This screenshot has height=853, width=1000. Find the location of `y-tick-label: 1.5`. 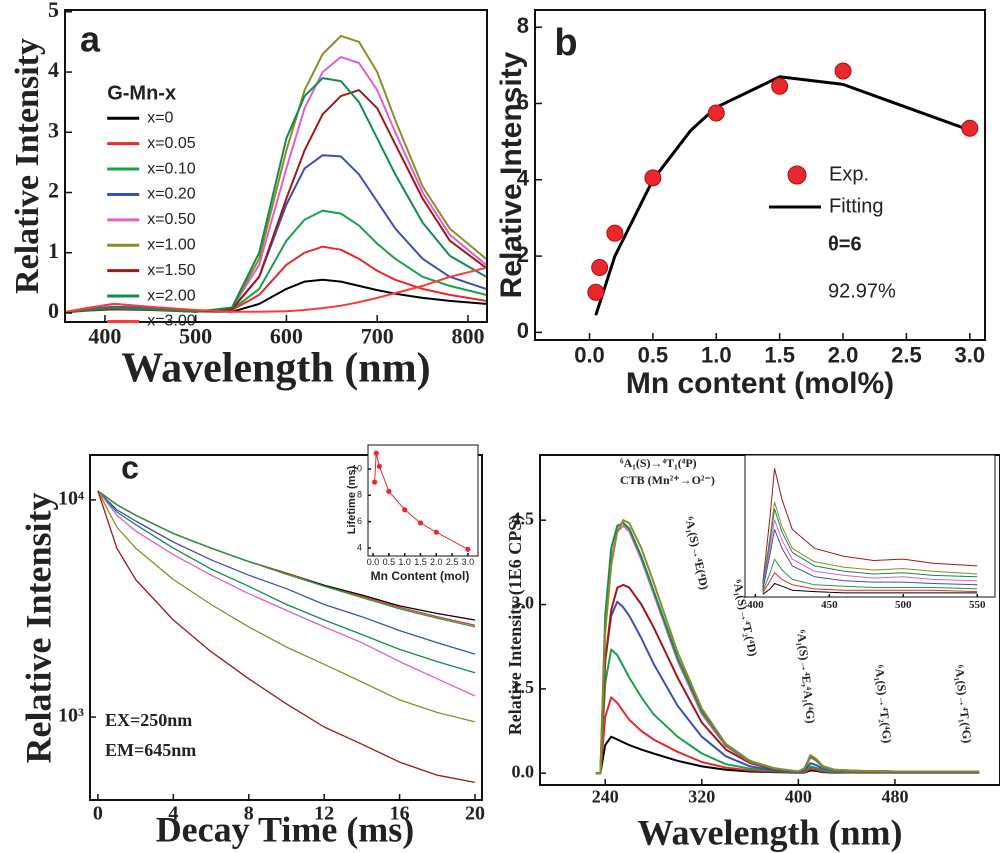

y-tick-label: 1.5 is located at coordinates (523, 687).